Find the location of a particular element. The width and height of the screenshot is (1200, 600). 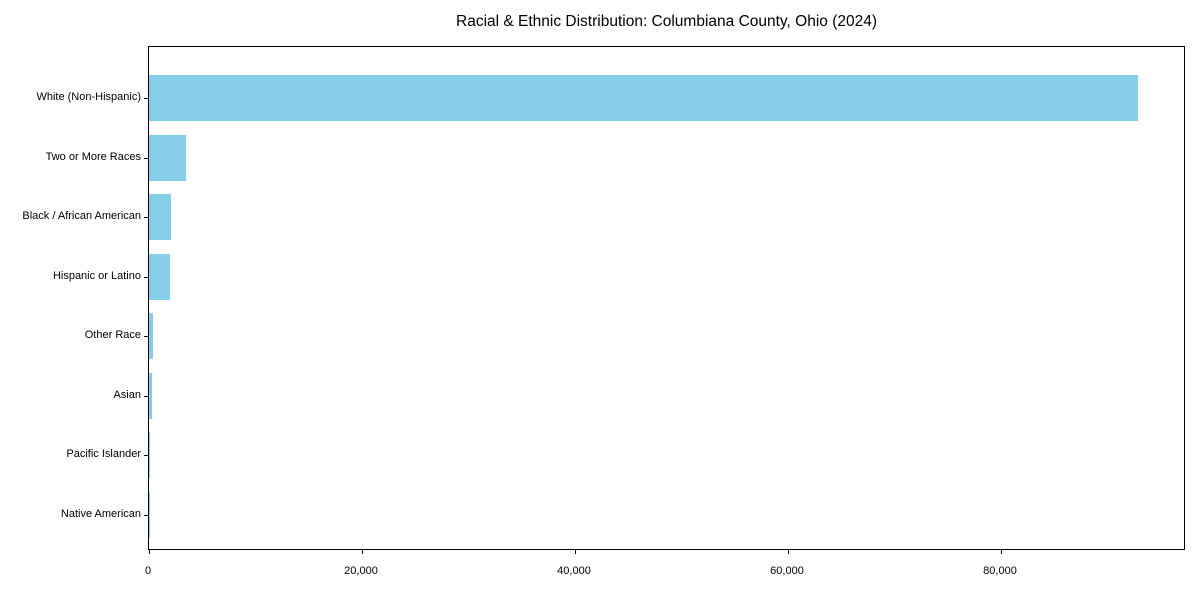

y-axis-label-pacific-islander: Pacific Islander is located at coordinates (103, 454).